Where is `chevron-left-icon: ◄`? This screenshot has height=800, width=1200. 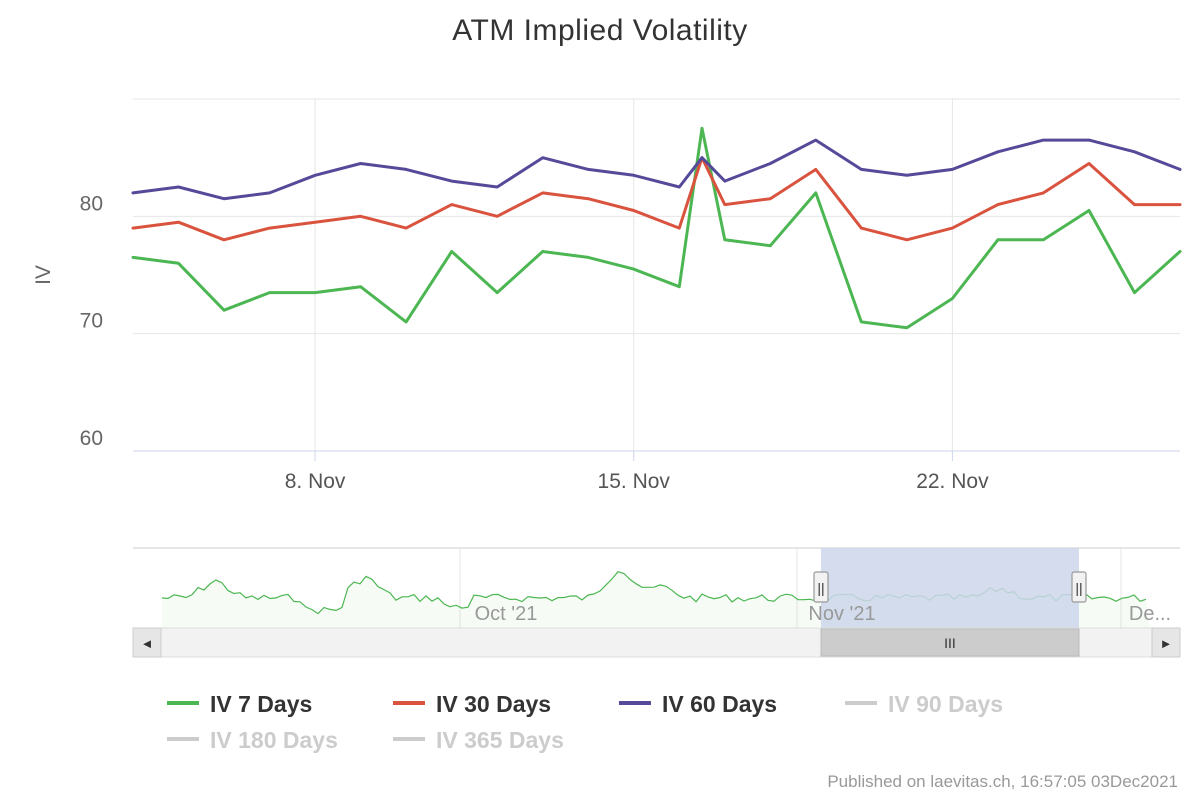
chevron-left-icon: ◄ is located at coordinates (147, 643).